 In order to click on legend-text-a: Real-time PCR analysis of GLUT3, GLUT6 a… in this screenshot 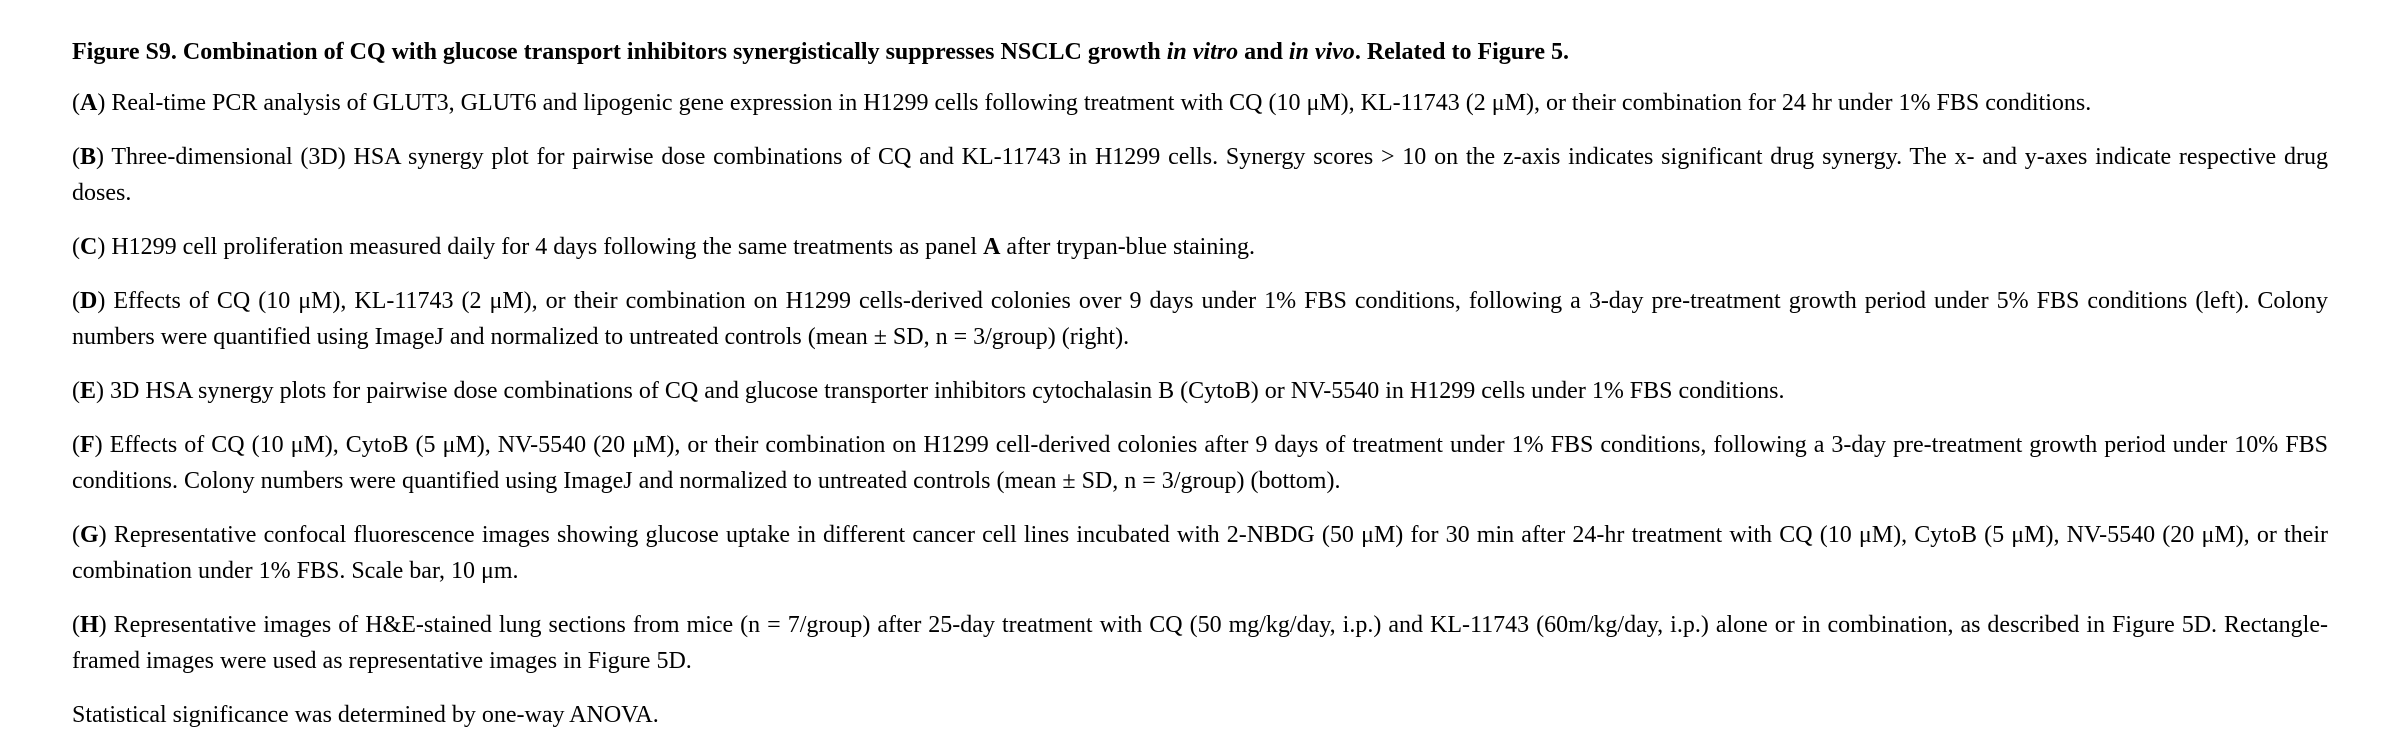, I will do `click(1101, 103)`.